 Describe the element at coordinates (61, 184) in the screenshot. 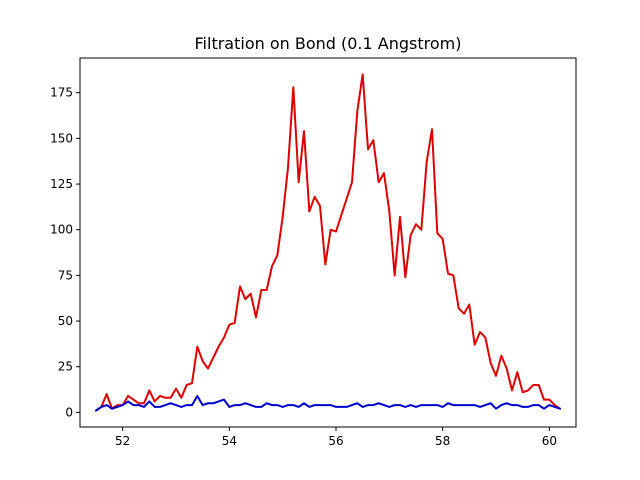

I see `y-tick-label: 125` at that location.